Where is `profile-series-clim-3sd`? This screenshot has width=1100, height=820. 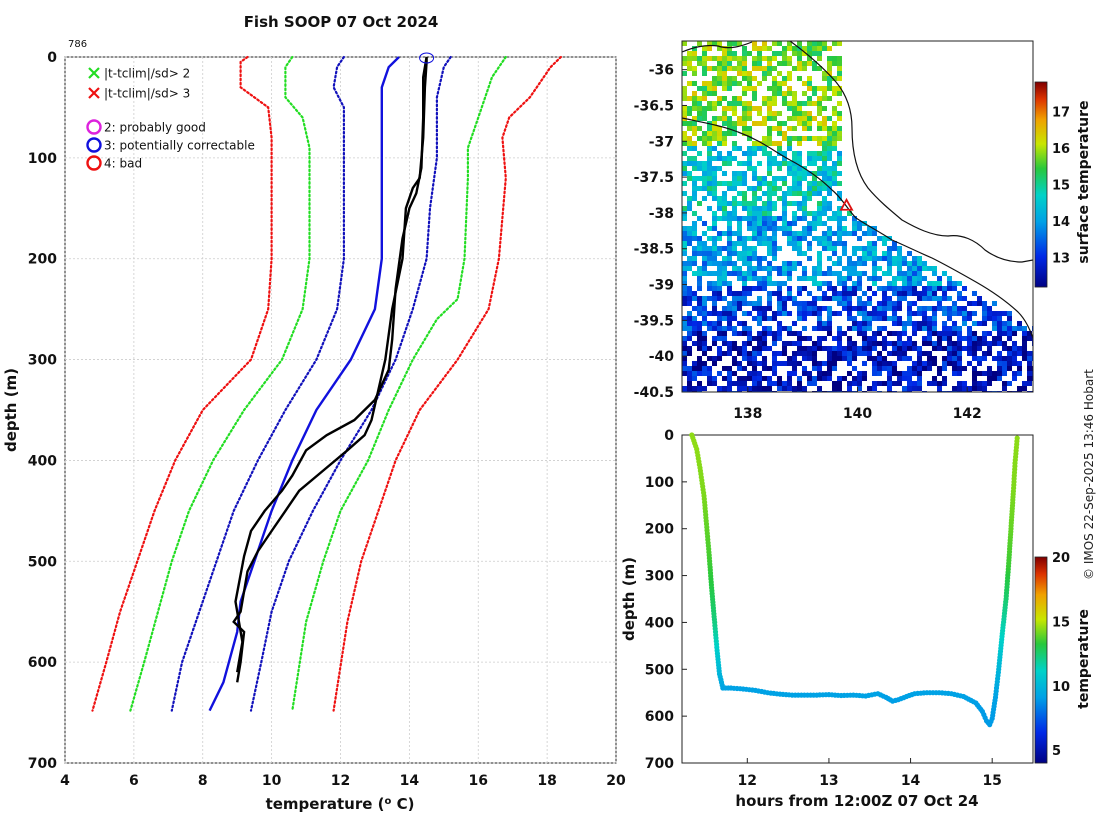 profile-series-clim-3sd is located at coordinates (182, 383).